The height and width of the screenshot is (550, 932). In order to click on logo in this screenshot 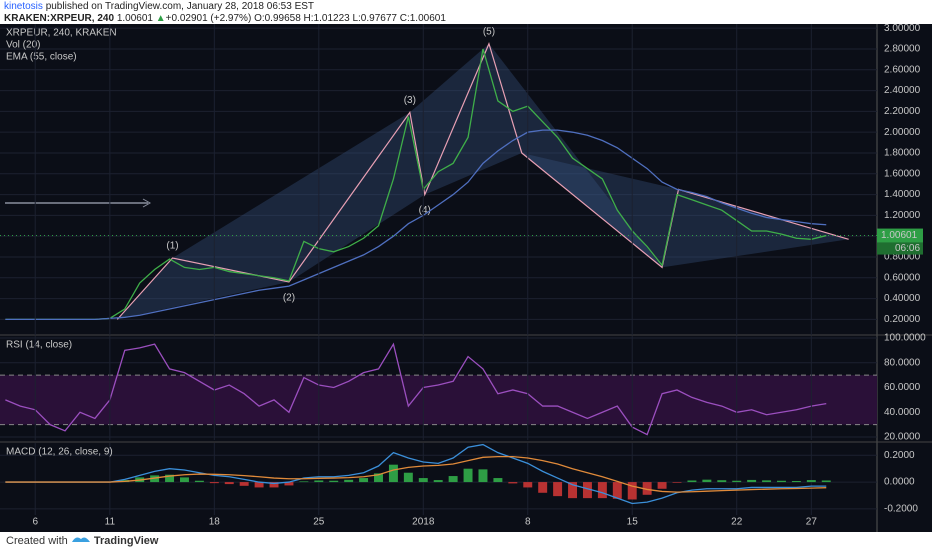, I will do `click(80, 539)`.